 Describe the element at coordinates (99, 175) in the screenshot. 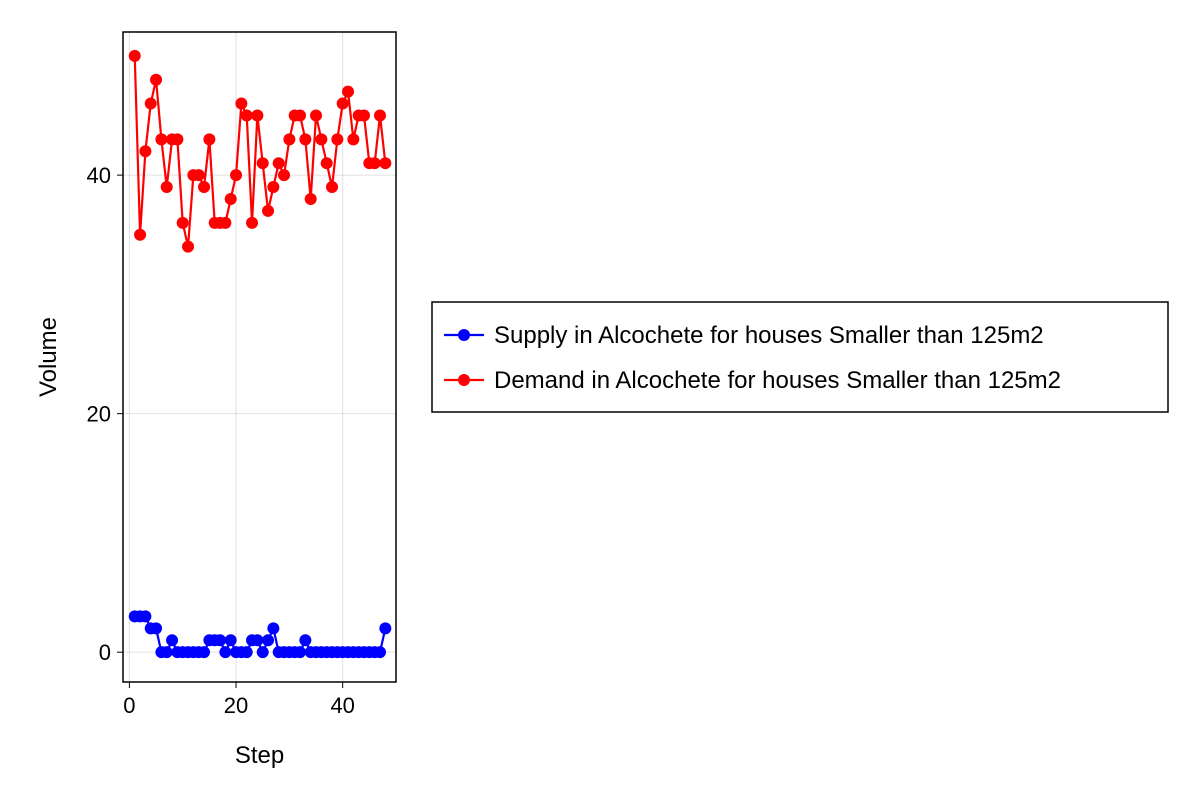

I see `y-tick-label: 40` at that location.